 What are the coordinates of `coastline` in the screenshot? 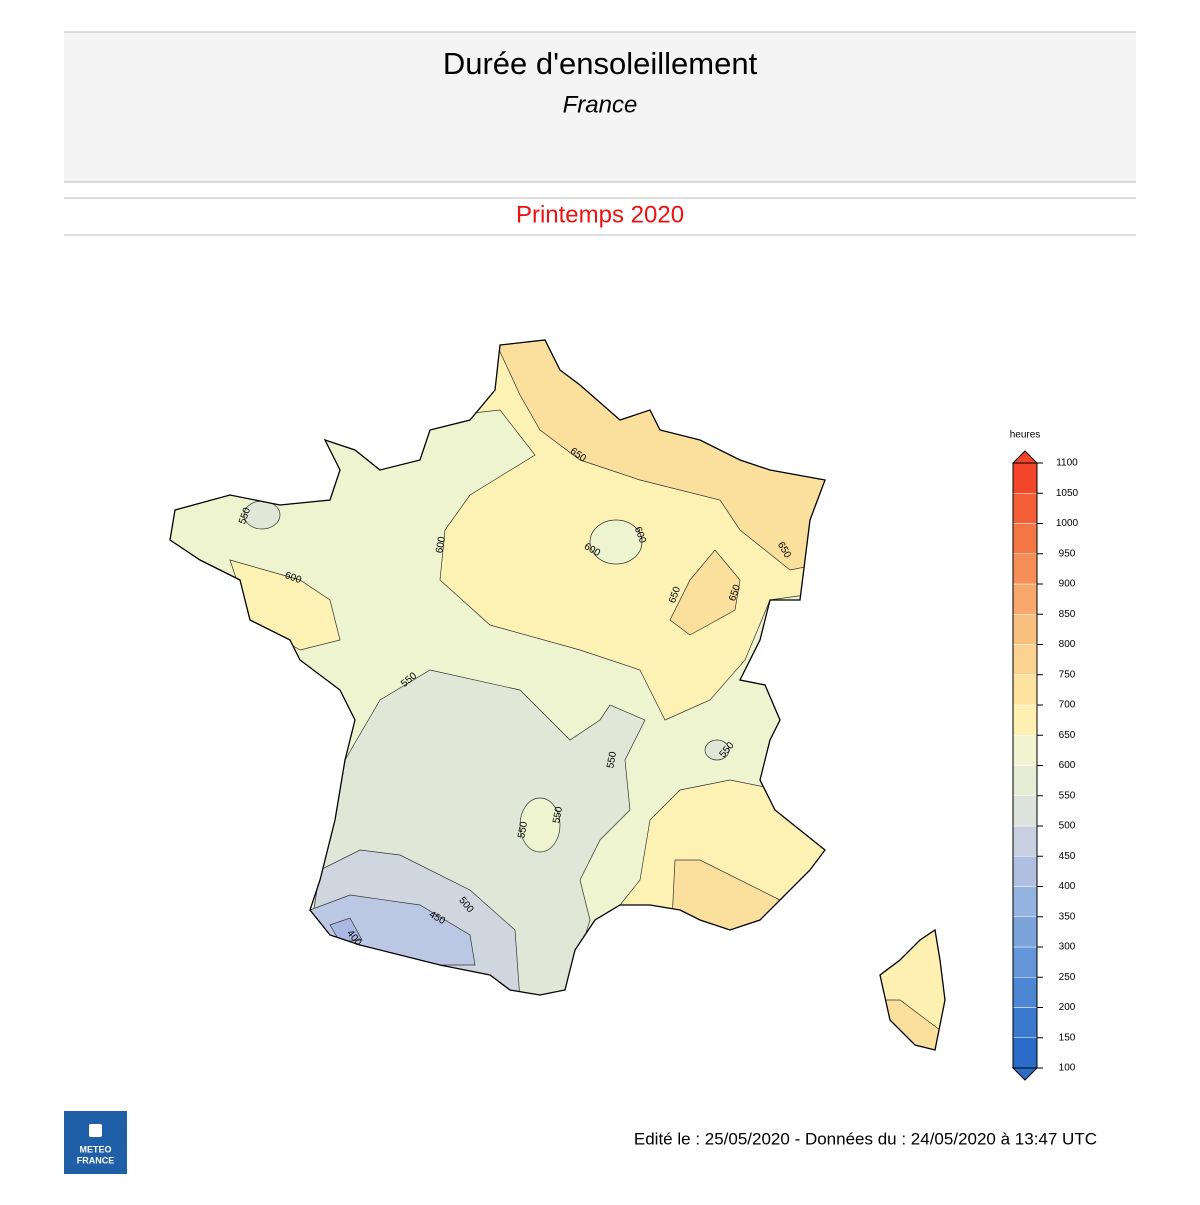 It's located at (912, 989).